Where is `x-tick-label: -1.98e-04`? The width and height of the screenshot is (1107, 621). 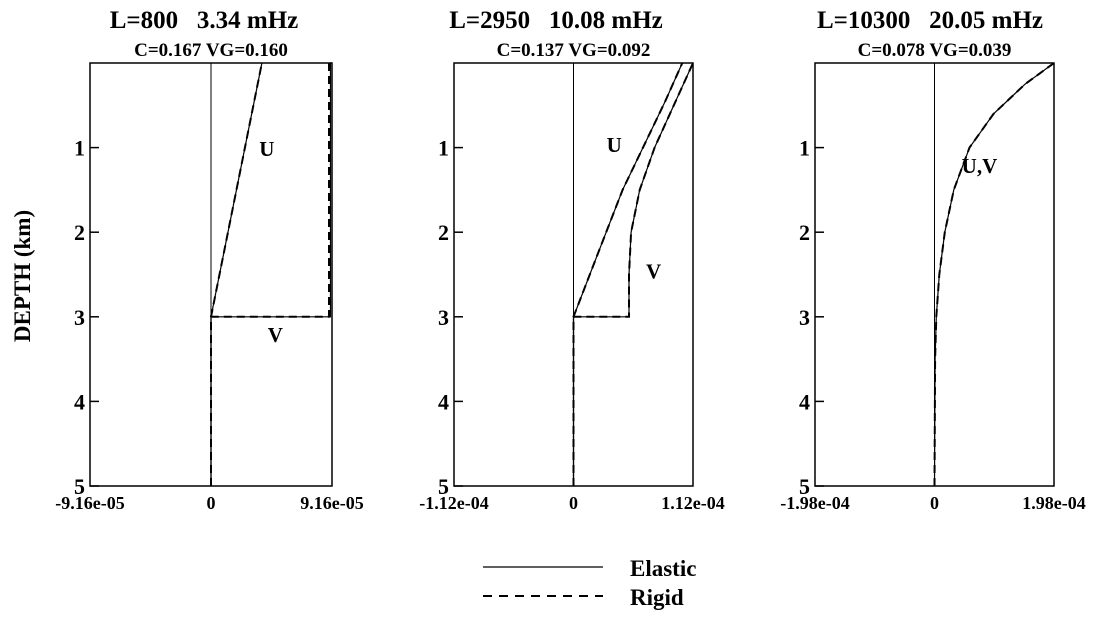
x-tick-label: -1.98e-04 is located at coordinates (814, 503).